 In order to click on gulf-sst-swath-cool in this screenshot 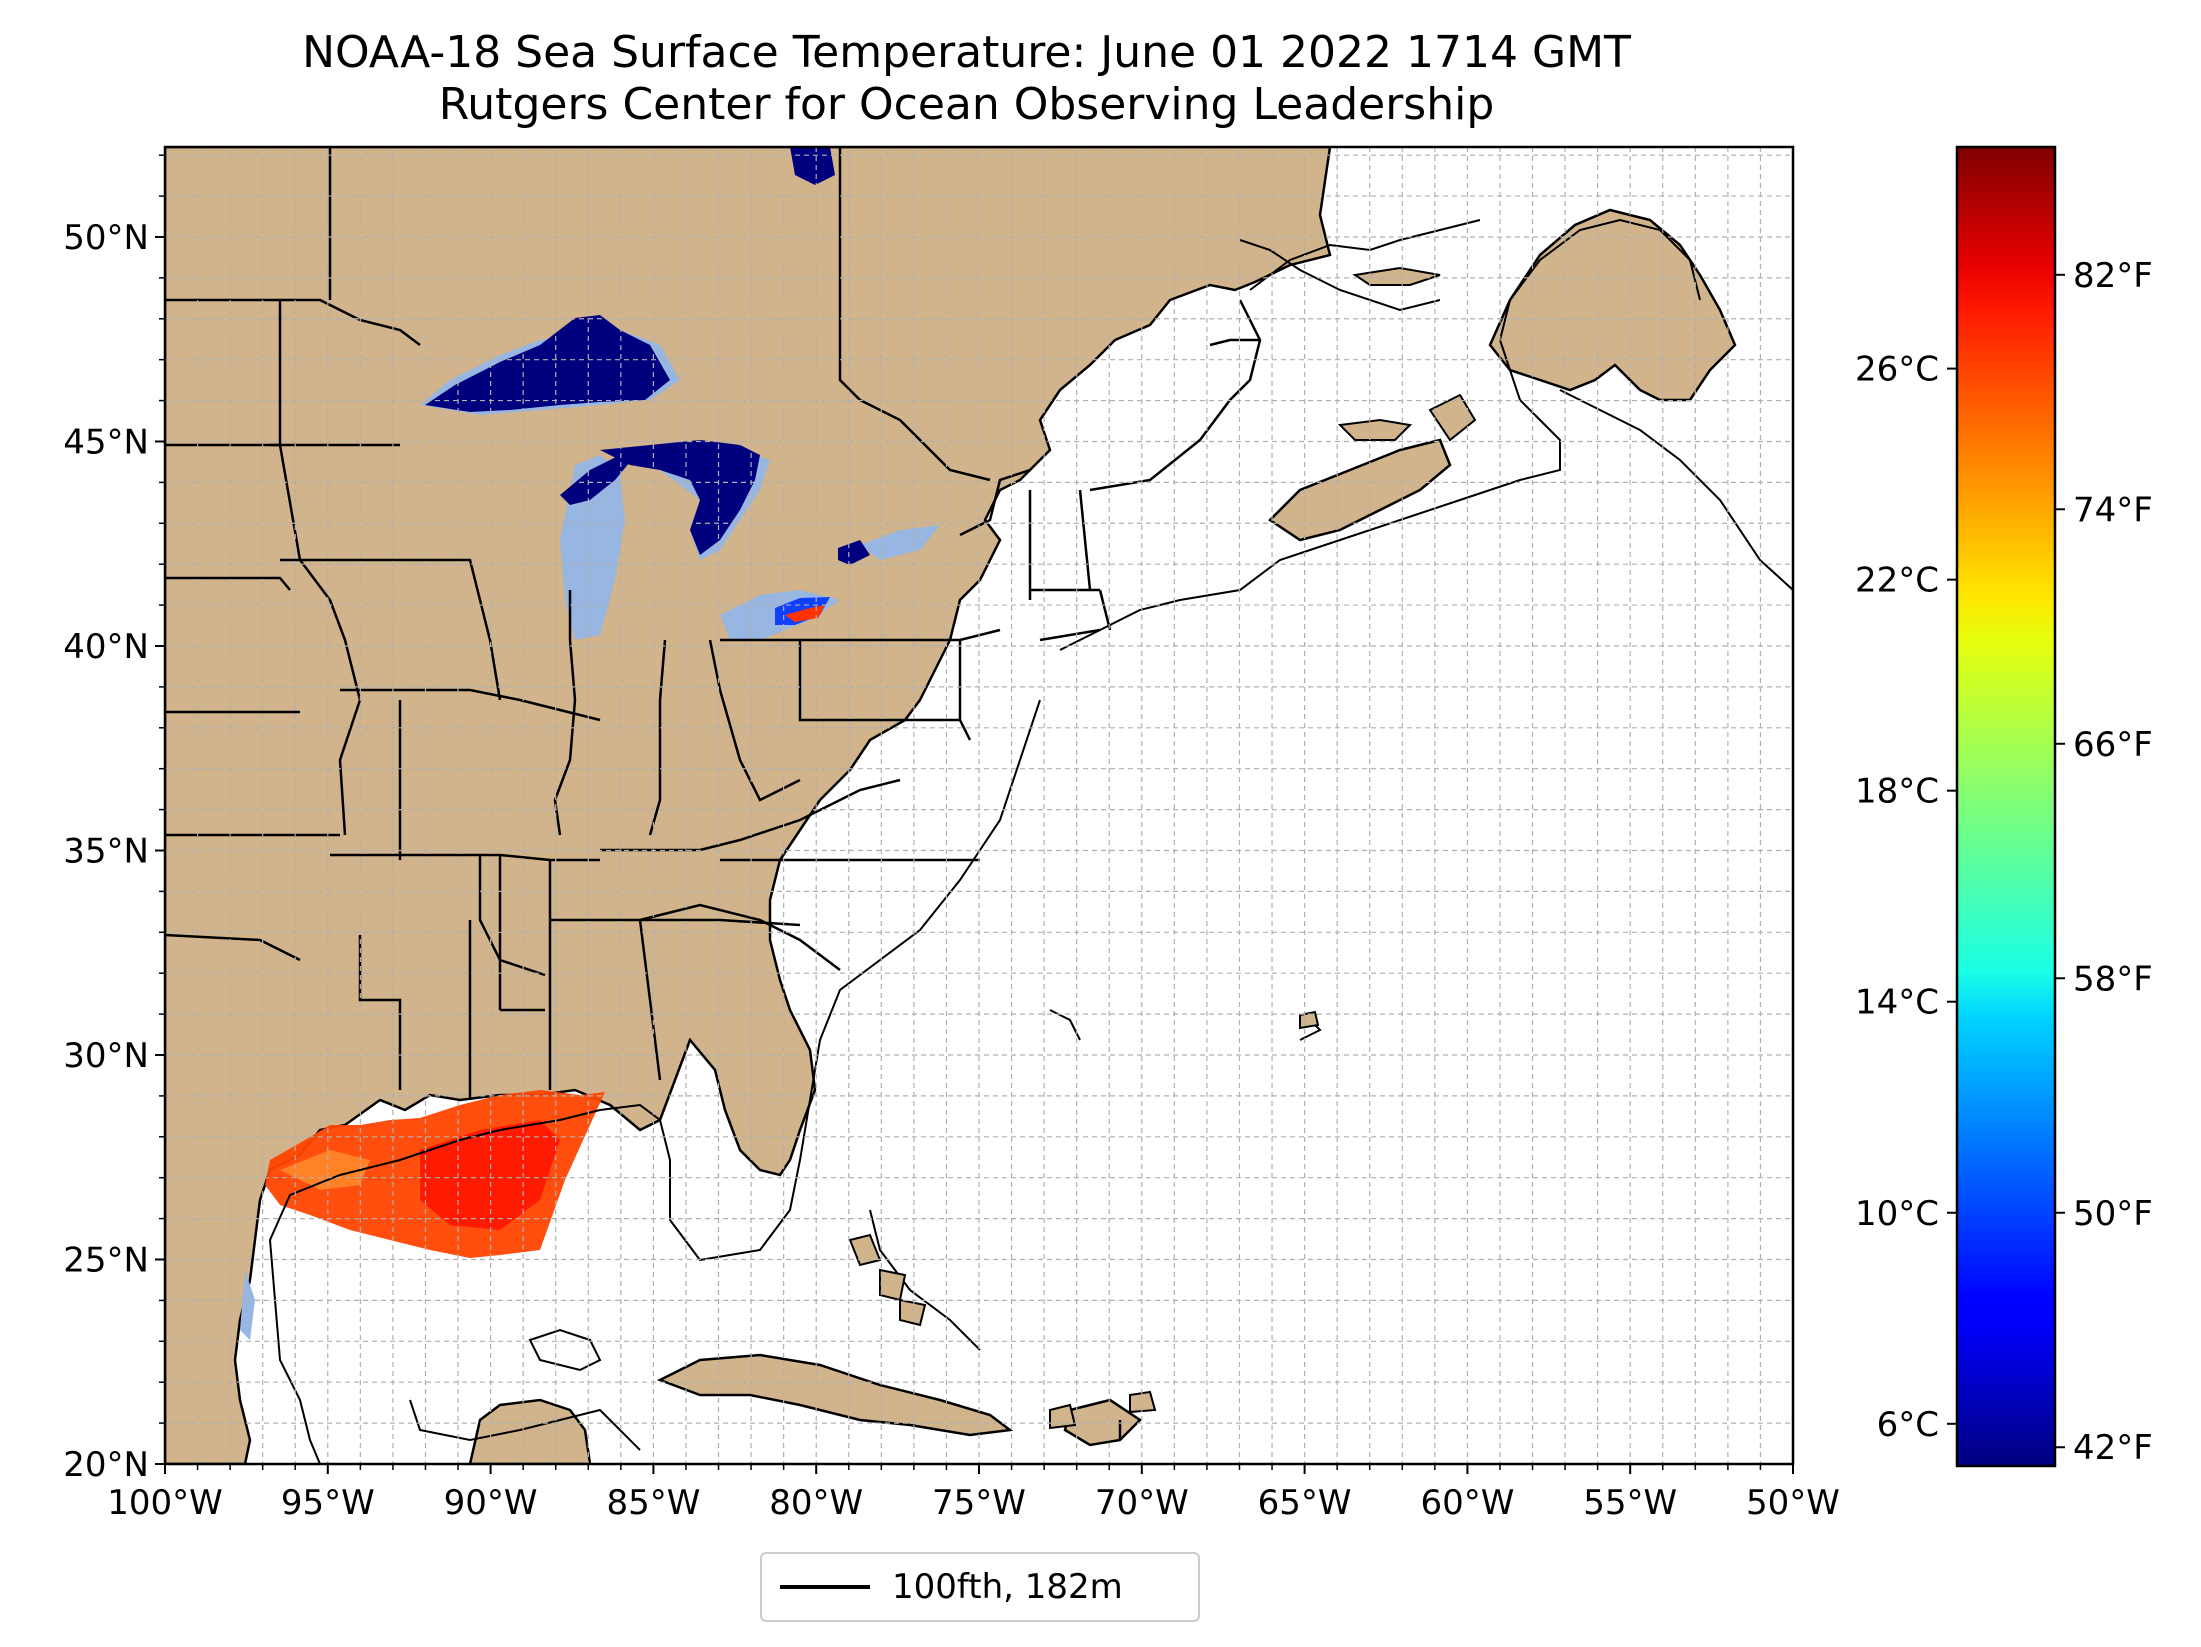, I will do `click(325, 1170)`.